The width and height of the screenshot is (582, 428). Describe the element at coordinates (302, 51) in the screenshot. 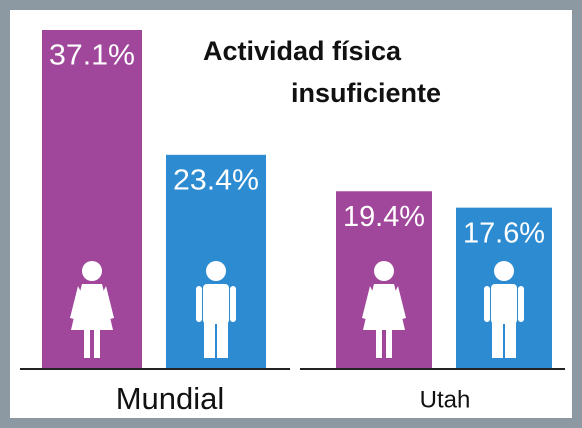

I see `chart-title: Actividad física` at that location.